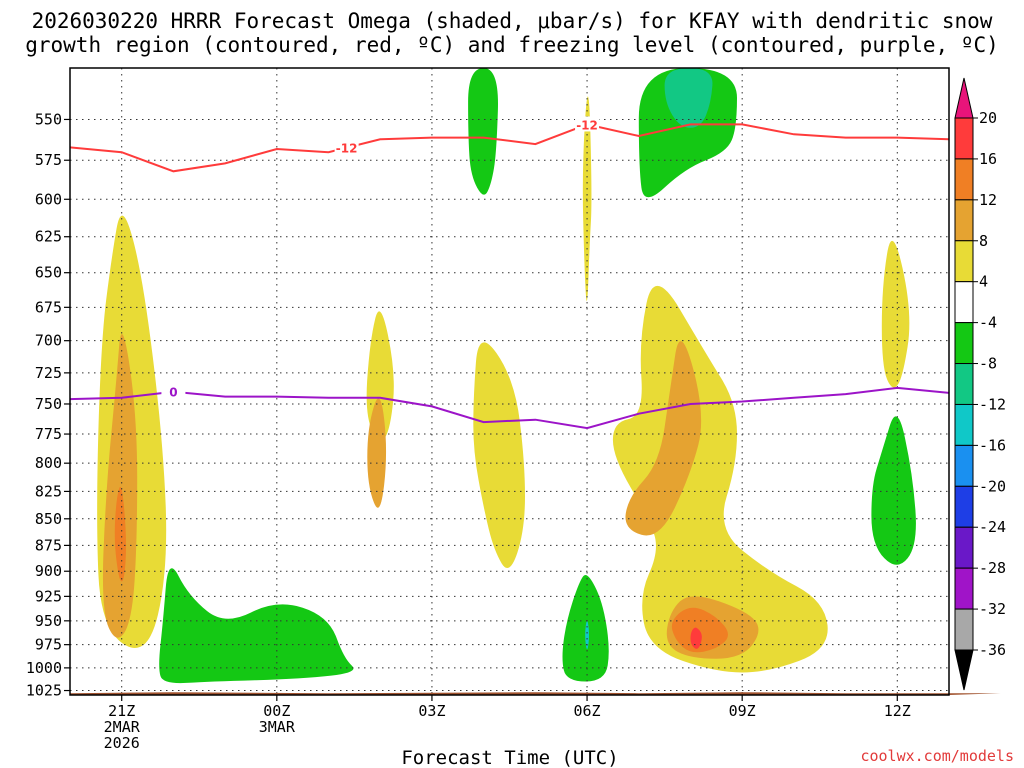 This screenshot has height=768, width=1024. Describe the element at coordinates (988, 200) in the screenshot. I see `colorbar-tick-label-12: 12` at that location.